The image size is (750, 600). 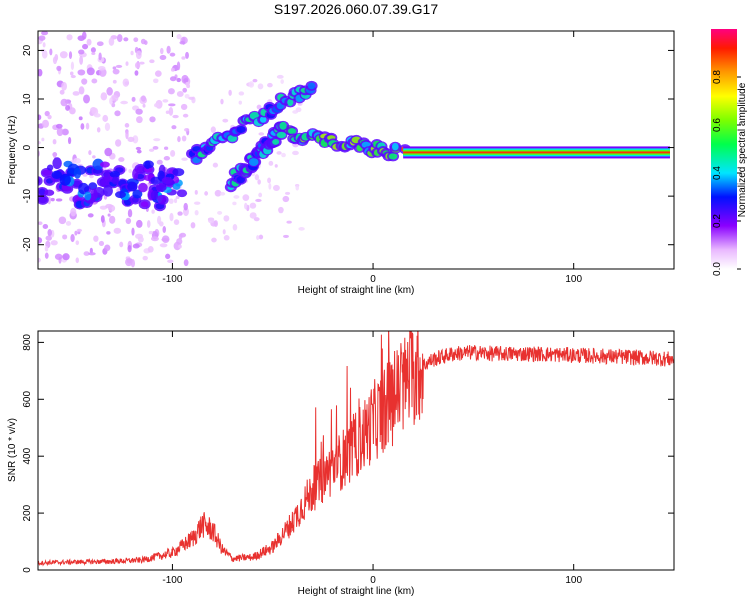 What do you see at coordinates (726, 173) in the screenshot?
I see `colorbar-ticks: 0.0 0.2 0.4 0.6 0.8` at bounding box center [726, 173].